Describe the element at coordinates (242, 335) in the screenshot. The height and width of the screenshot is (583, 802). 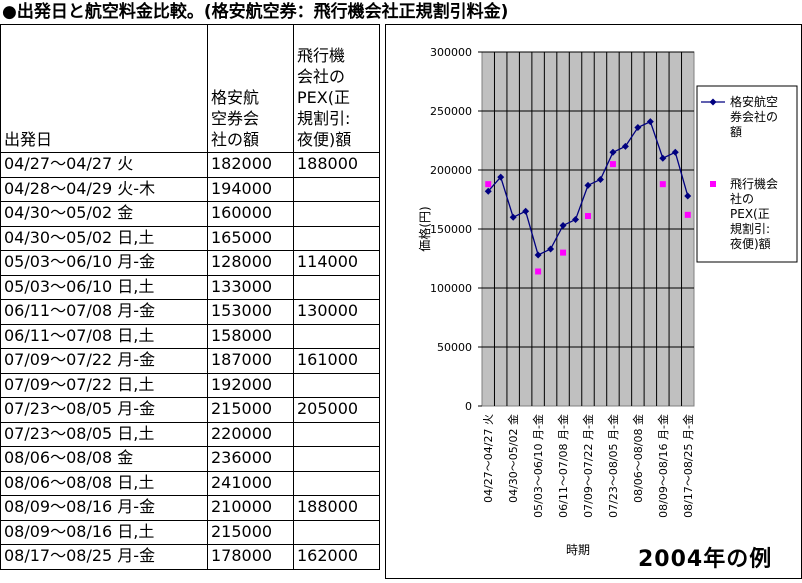
I see `table-cell: 158000` at that location.